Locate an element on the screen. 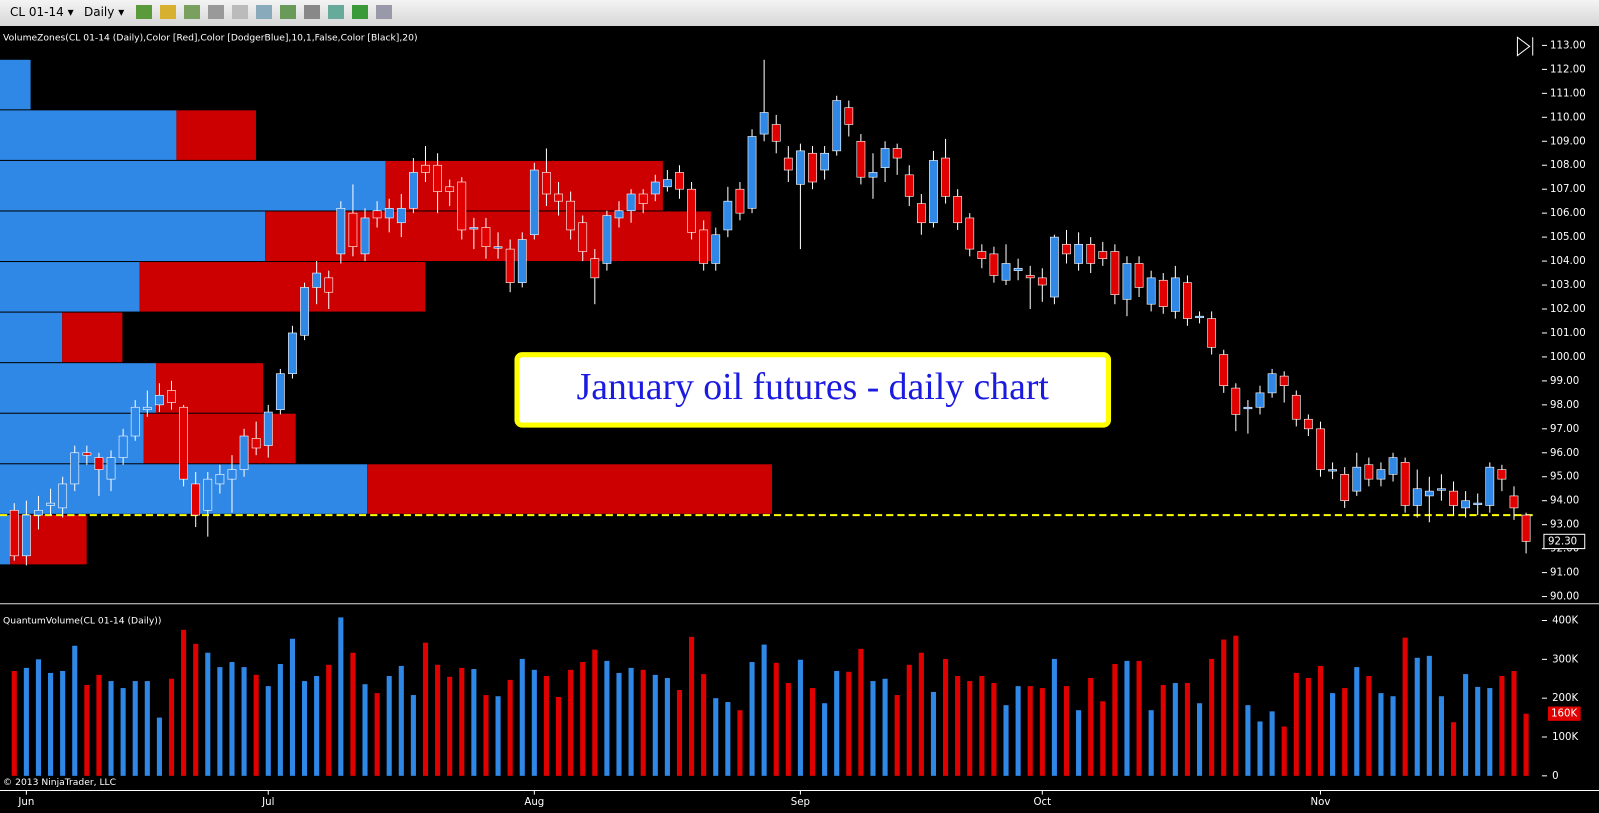 Image resolution: width=1599 pixels, height=813 pixels. properties-icon is located at coordinates (336, 12).